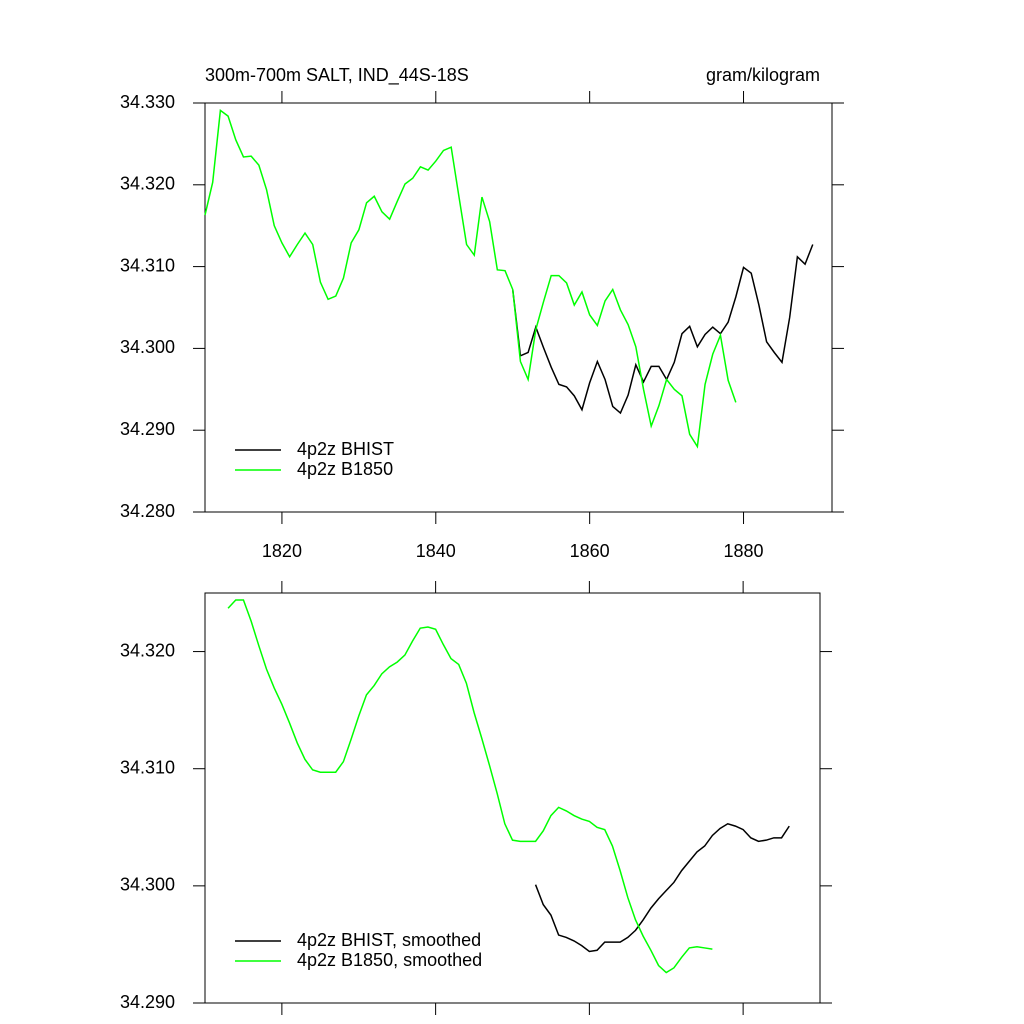  What do you see at coordinates (744, 551) in the screenshot?
I see `x-tick-label: 1880` at bounding box center [744, 551].